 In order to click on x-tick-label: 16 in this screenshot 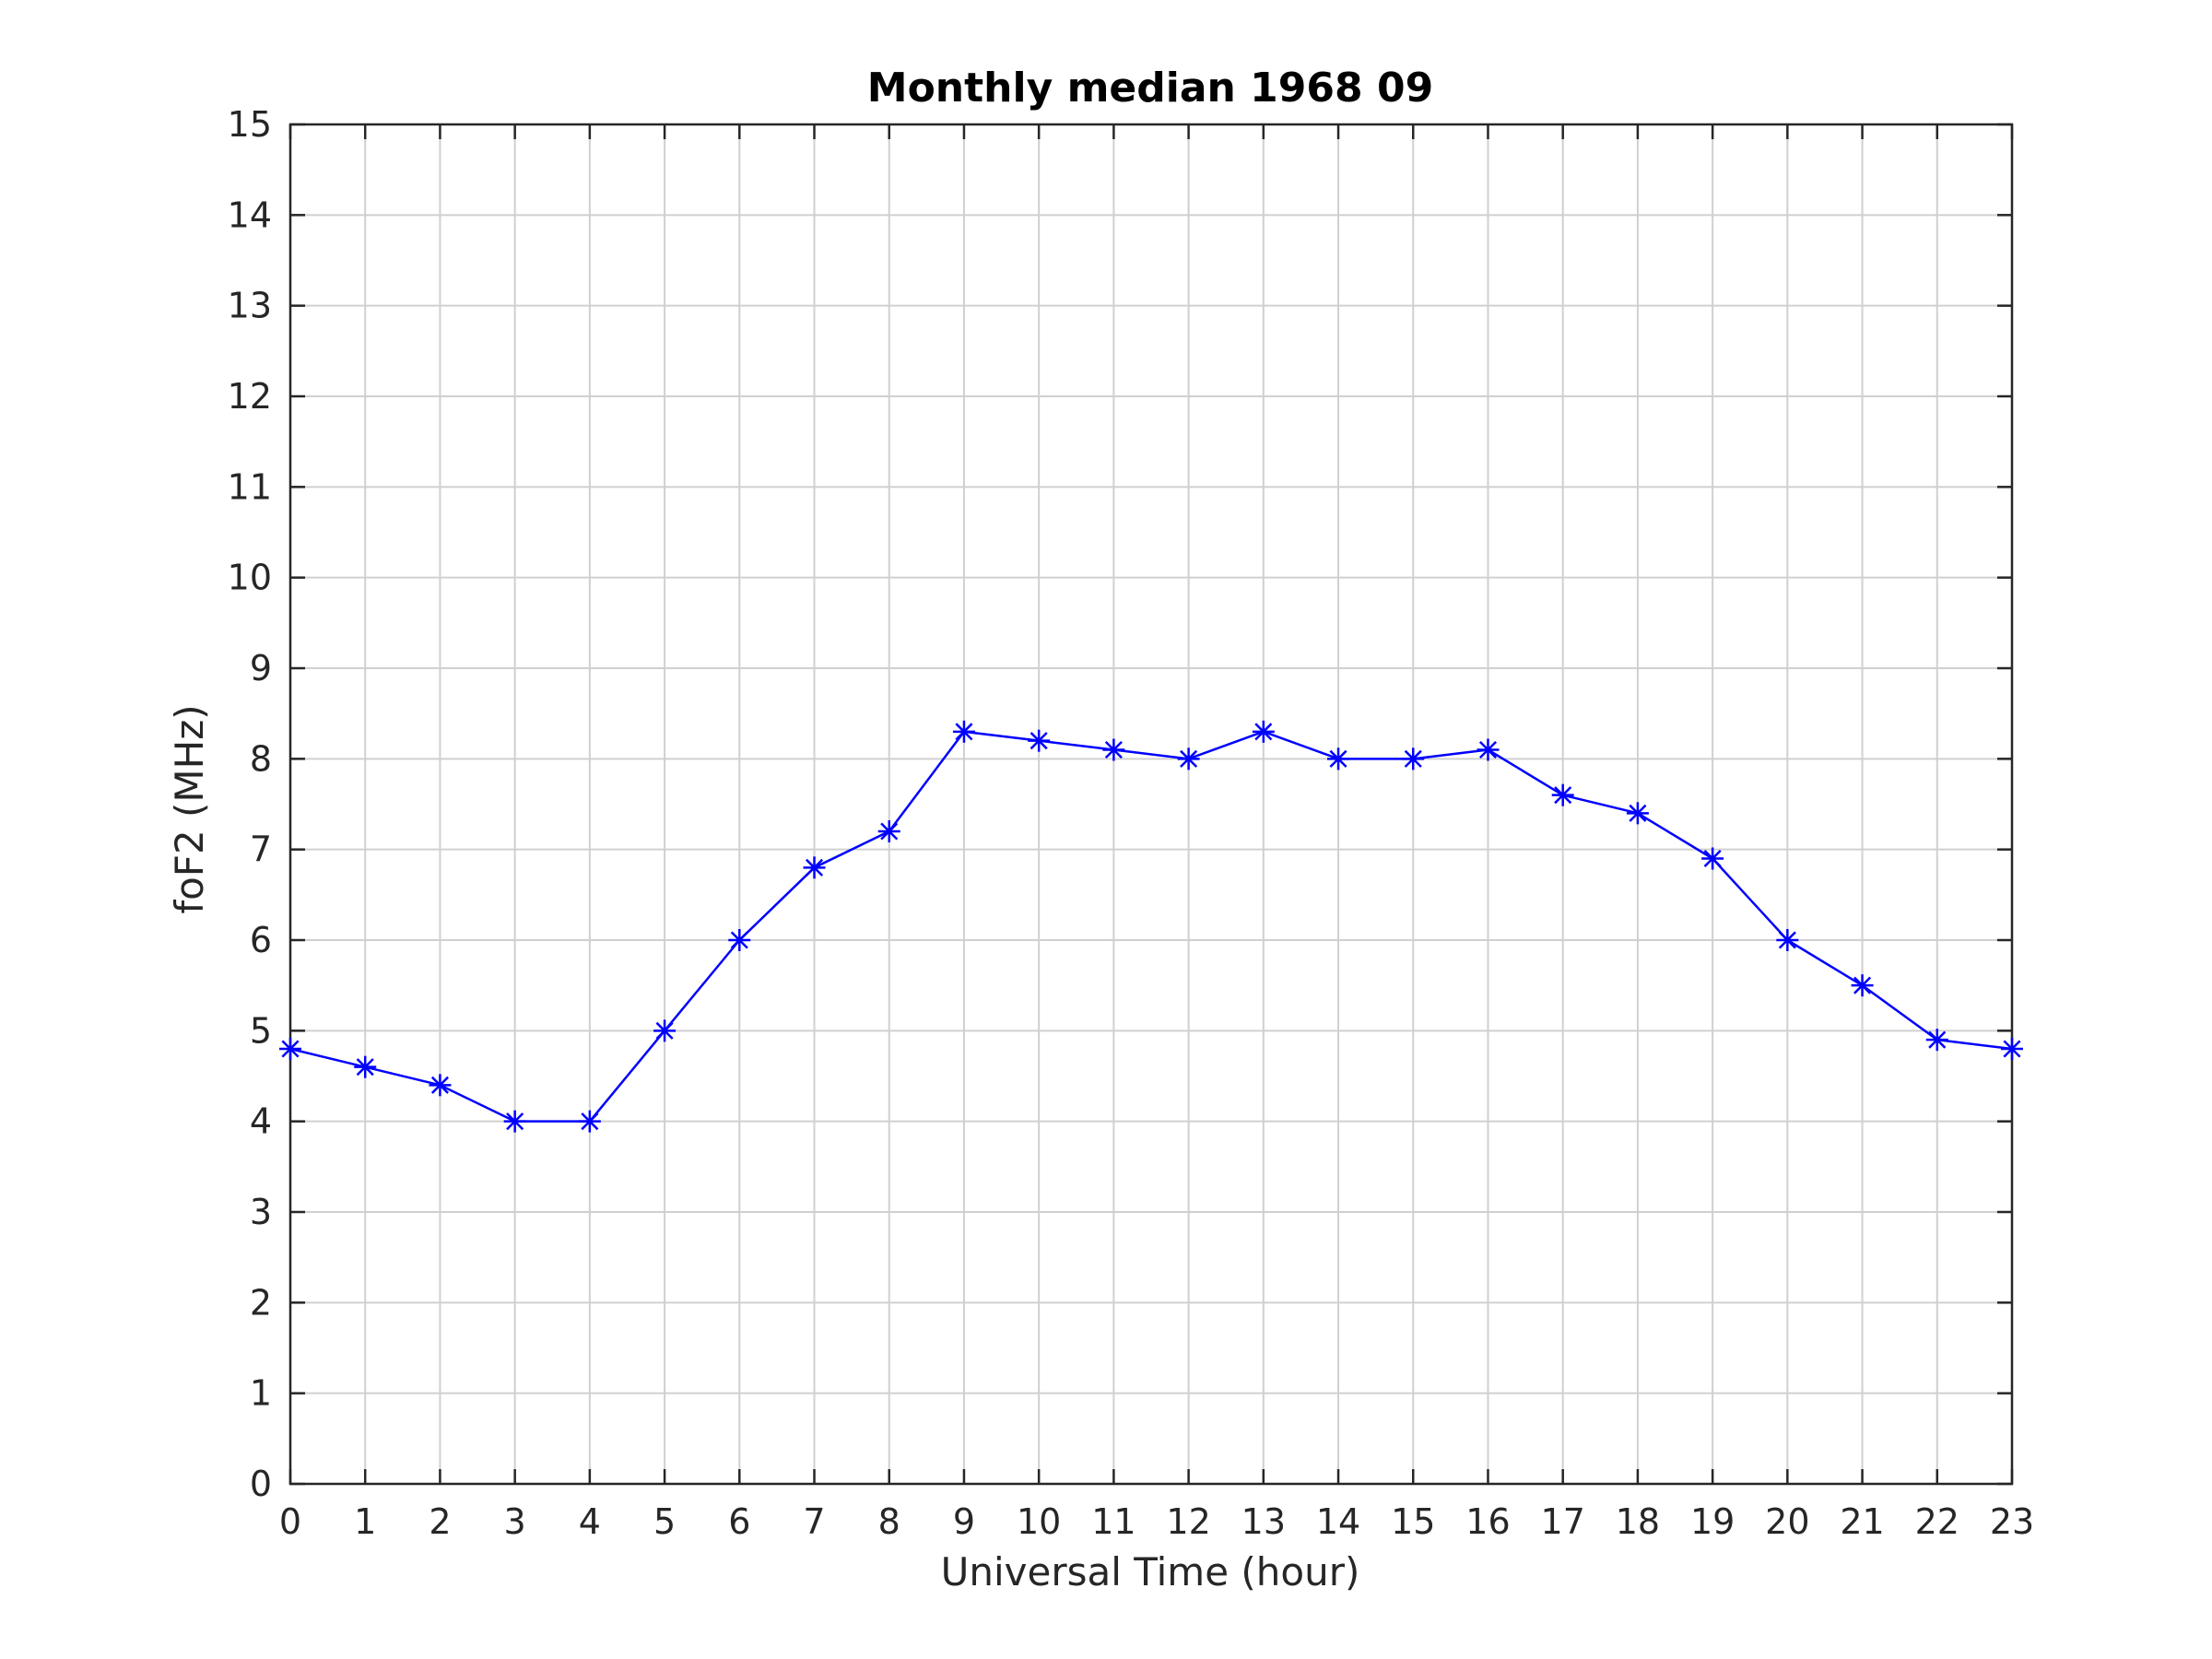, I will do `click(1487, 1521)`.